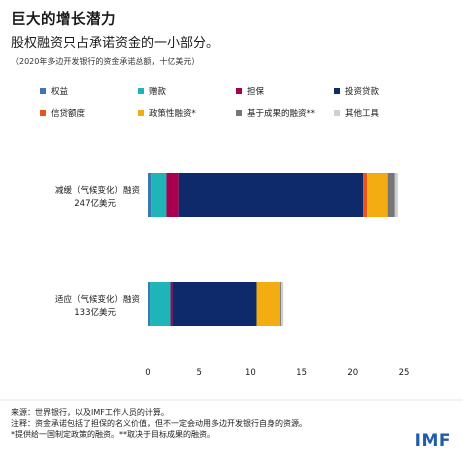  I want to click on x-tick-label: 20, so click(352, 373).